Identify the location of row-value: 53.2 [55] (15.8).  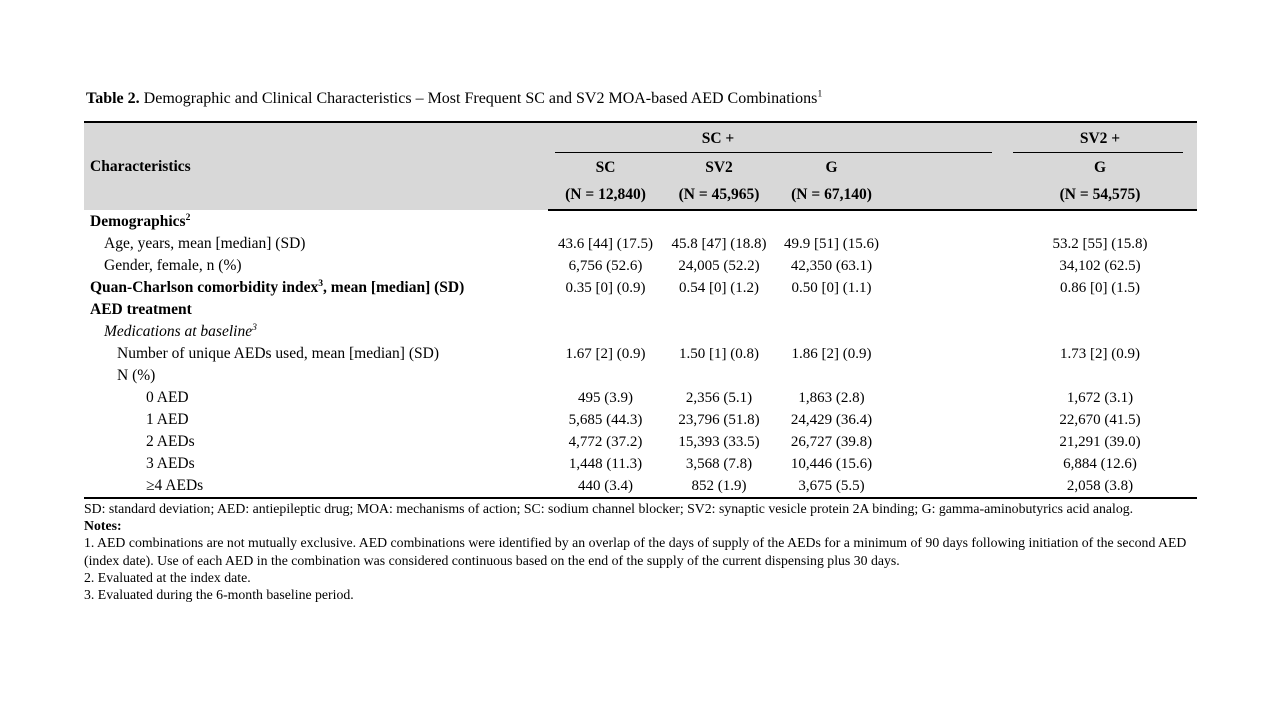
(1100, 244).